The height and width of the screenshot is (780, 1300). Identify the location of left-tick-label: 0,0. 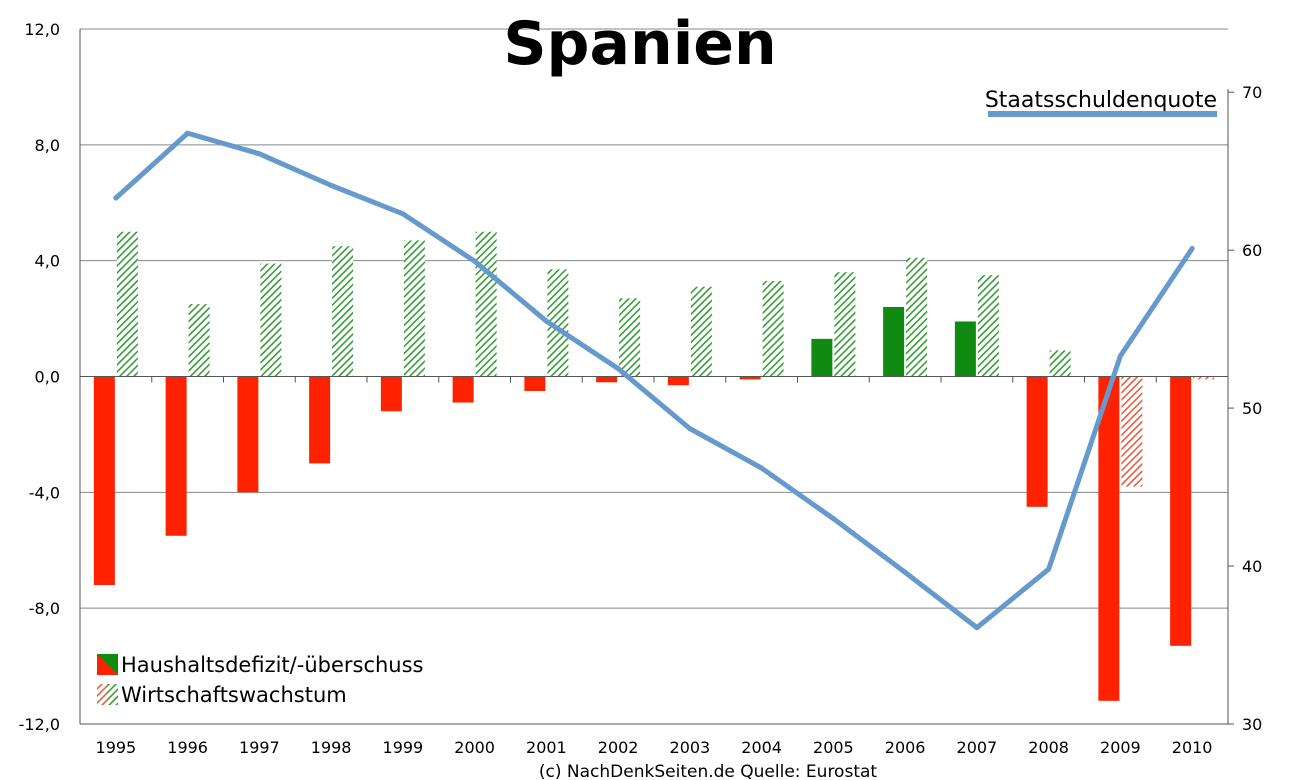
(47, 377).